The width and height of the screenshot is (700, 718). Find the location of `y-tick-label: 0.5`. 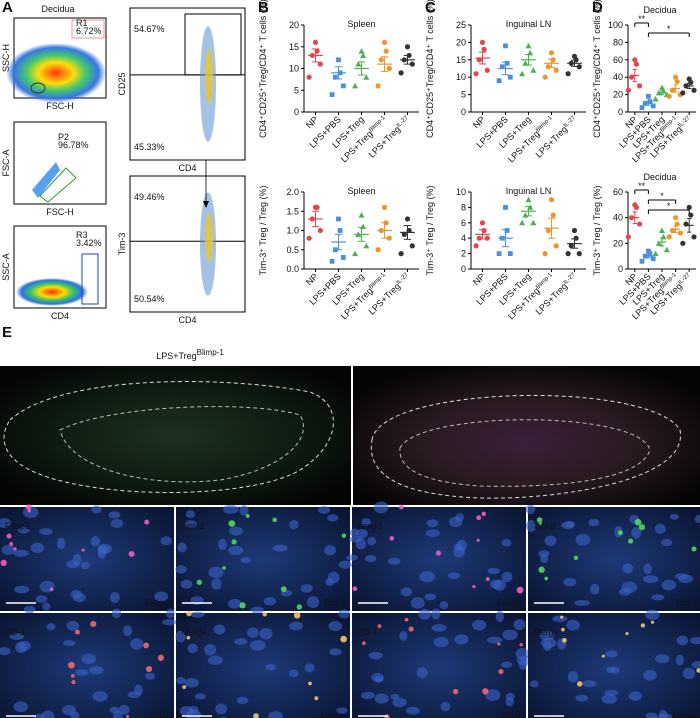

y-tick-label: 0.5 is located at coordinates (292, 250).